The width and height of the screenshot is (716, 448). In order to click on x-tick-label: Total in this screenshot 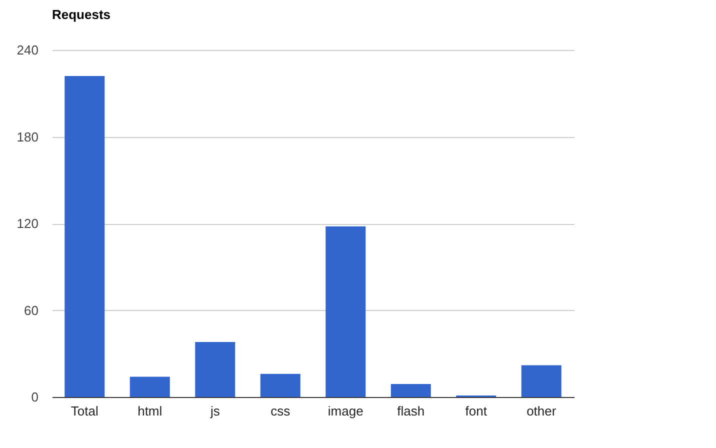, I will do `click(84, 411)`.